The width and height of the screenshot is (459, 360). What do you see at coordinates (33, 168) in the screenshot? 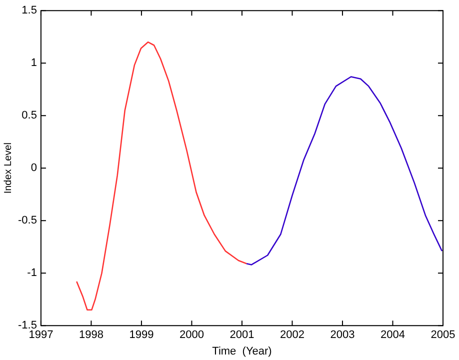
I see `y-tick-label: 0` at bounding box center [33, 168].